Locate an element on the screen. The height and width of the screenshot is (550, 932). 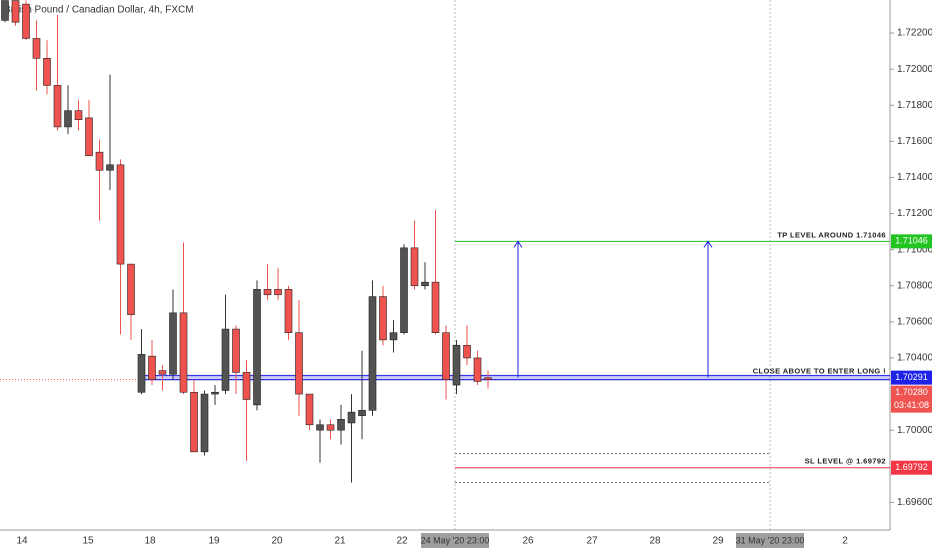
sl-price-tag: 1.69792 is located at coordinates (911, 467).